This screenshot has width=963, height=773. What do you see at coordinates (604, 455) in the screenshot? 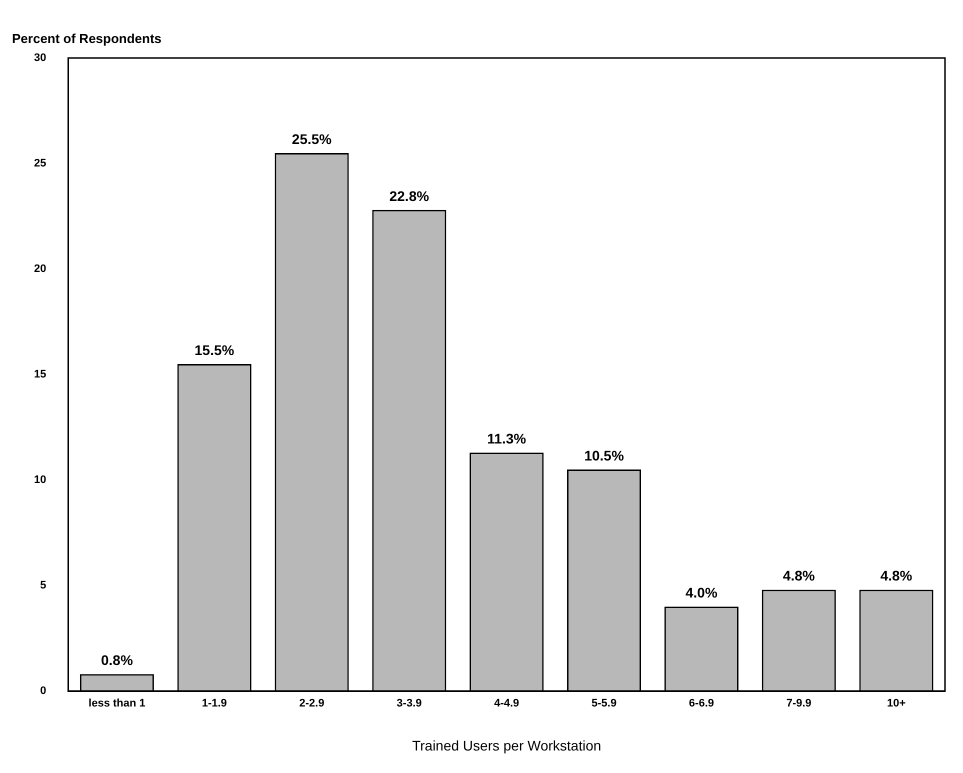
I see `data-label: 10.5%` at bounding box center [604, 455].